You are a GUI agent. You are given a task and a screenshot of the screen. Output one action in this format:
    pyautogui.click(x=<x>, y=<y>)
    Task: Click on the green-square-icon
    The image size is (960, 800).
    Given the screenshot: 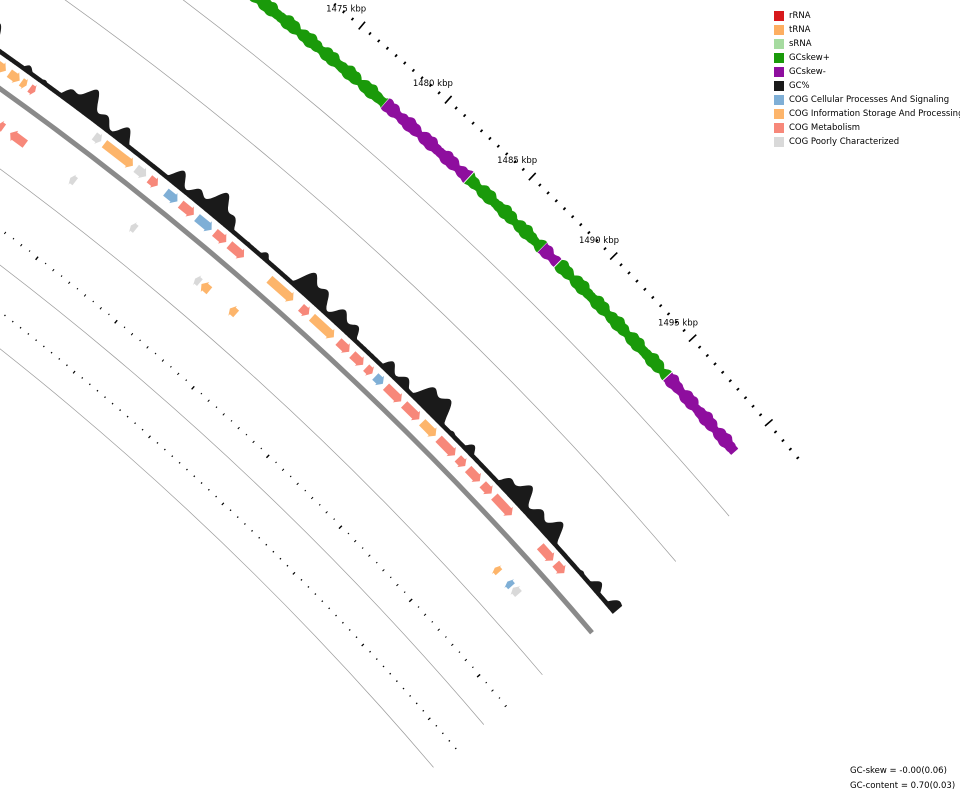 What is the action you would take?
    pyautogui.click(x=779, y=58)
    